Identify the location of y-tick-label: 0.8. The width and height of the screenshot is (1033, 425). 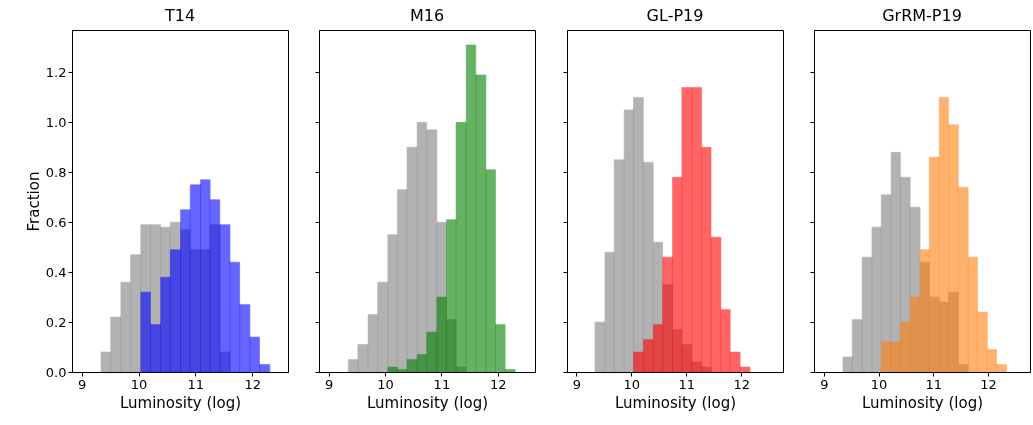
(56, 172).